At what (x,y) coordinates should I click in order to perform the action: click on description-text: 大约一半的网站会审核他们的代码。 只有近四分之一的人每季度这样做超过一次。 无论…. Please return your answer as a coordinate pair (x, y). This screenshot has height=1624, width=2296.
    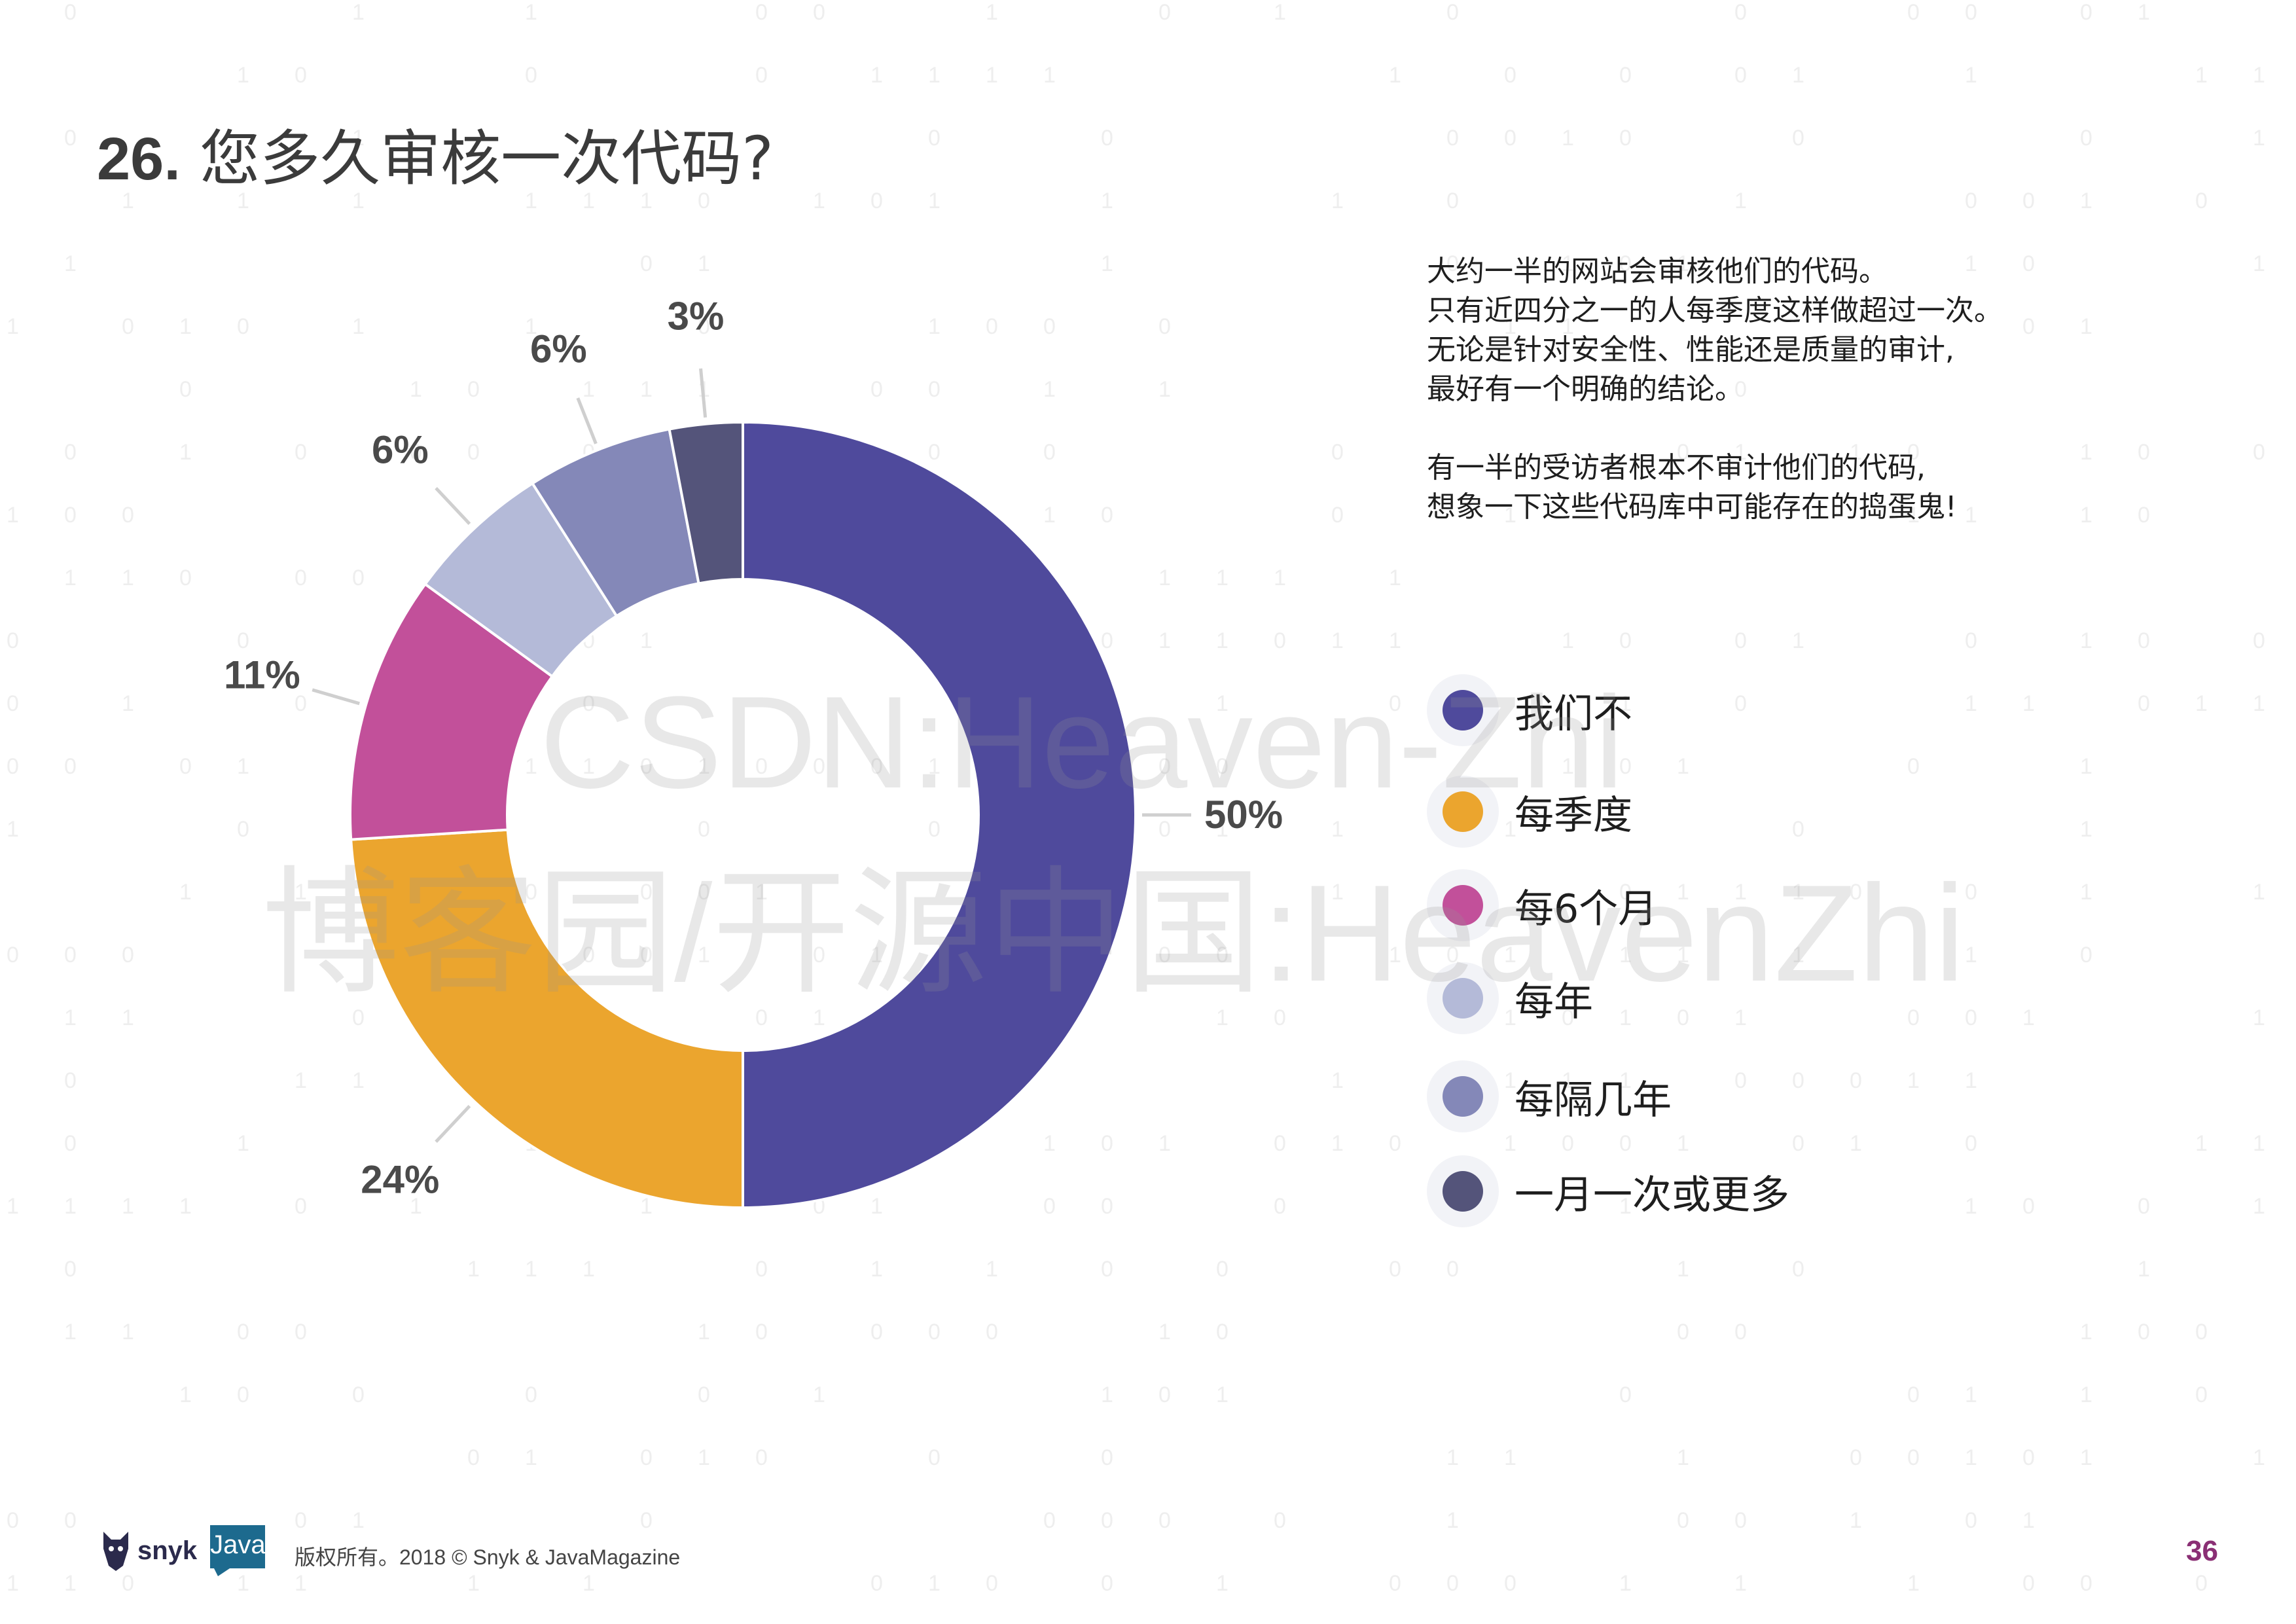
    Looking at the image, I should click on (1820, 409).